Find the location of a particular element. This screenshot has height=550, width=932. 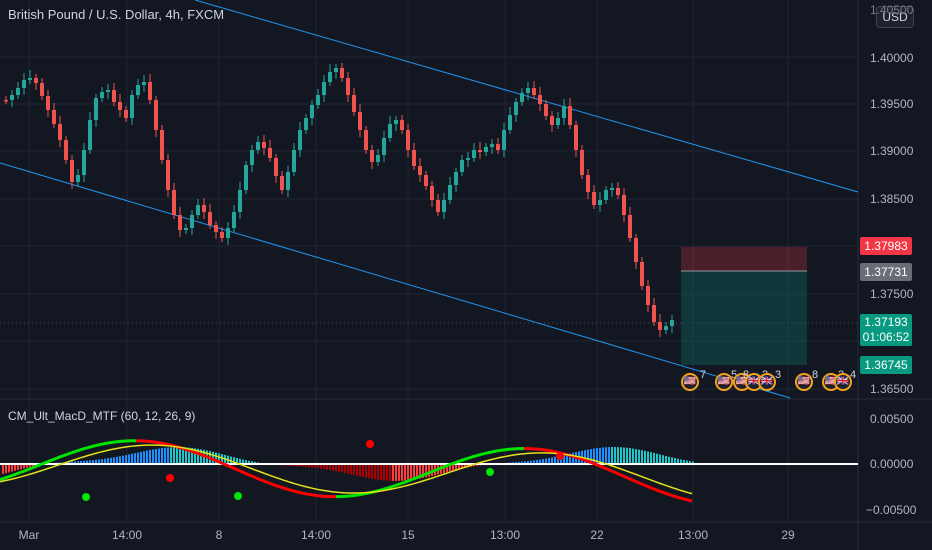

price-label-top: 1.40500 is located at coordinates (892, 10).